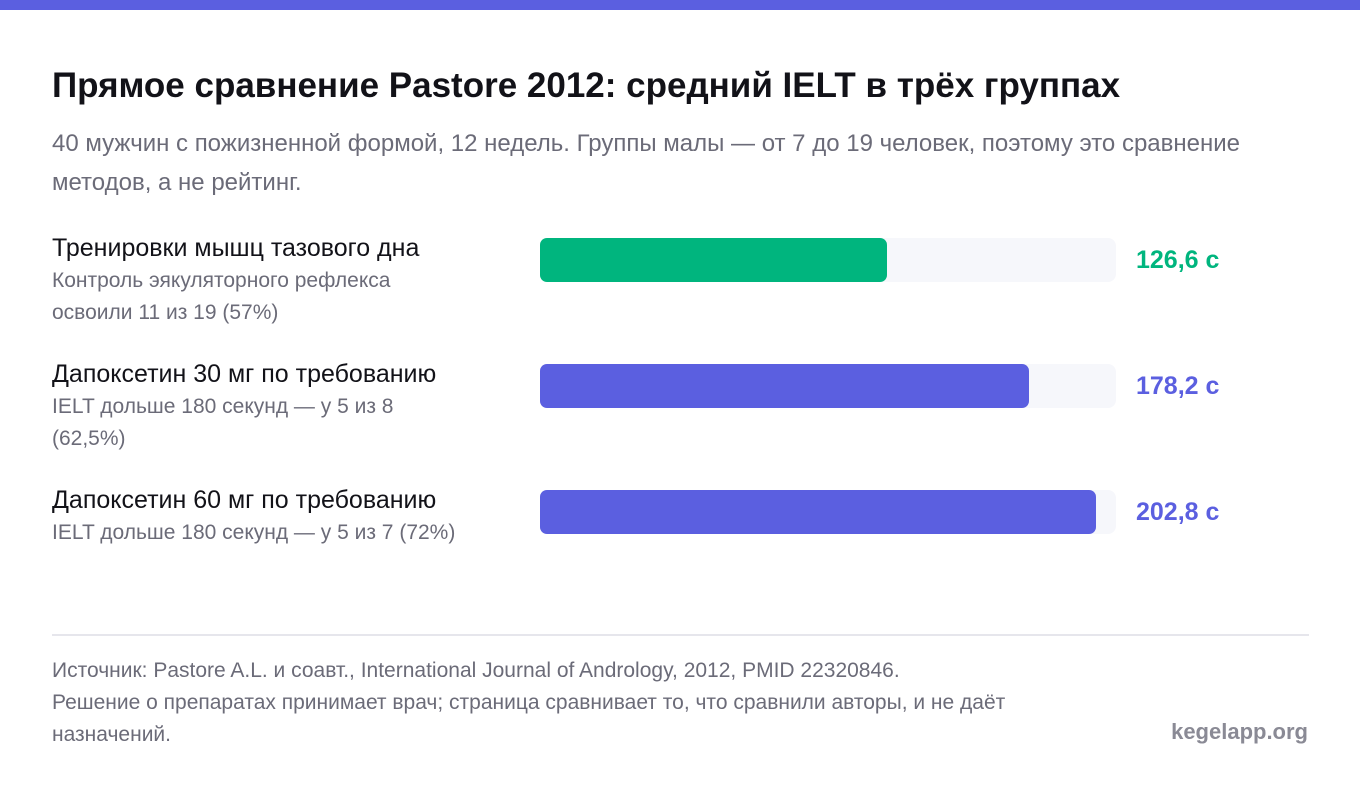 The width and height of the screenshot is (1360, 804). What do you see at coordinates (1178, 260) in the screenshot?
I see `value-label: 126,6 с` at bounding box center [1178, 260].